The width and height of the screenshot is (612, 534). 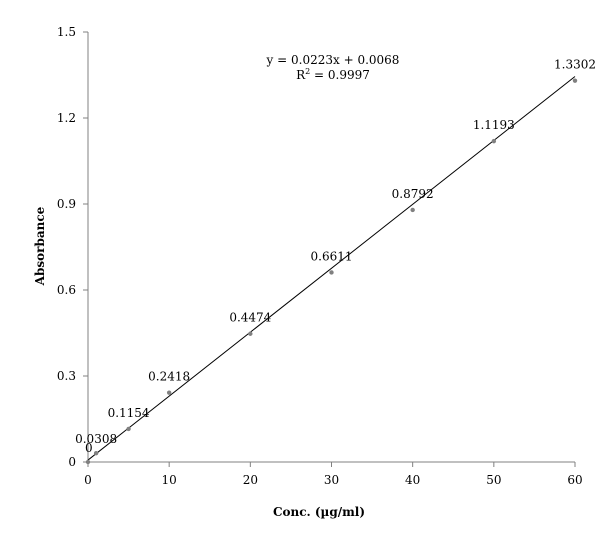 What do you see at coordinates (96, 439) in the screenshot?
I see `data-label: 0.0308` at bounding box center [96, 439].